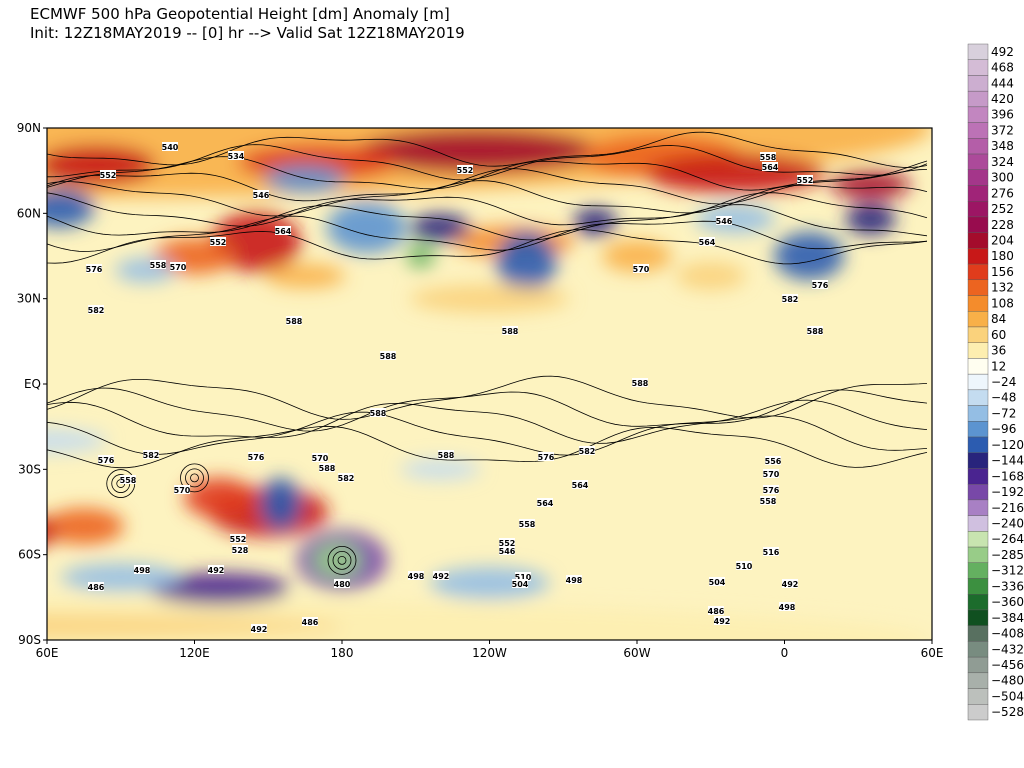 The height and width of the screenshot is (768, 1024). I want to click on contour-label: 556, so click(773, 461).